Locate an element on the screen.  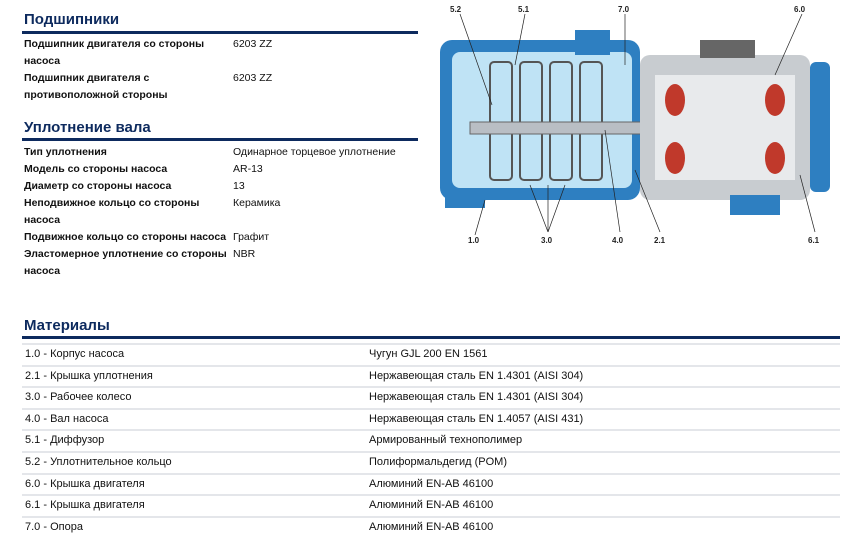
part-cell: 2.1 - Крышка уплотнения is located at coordinates (89, 375).